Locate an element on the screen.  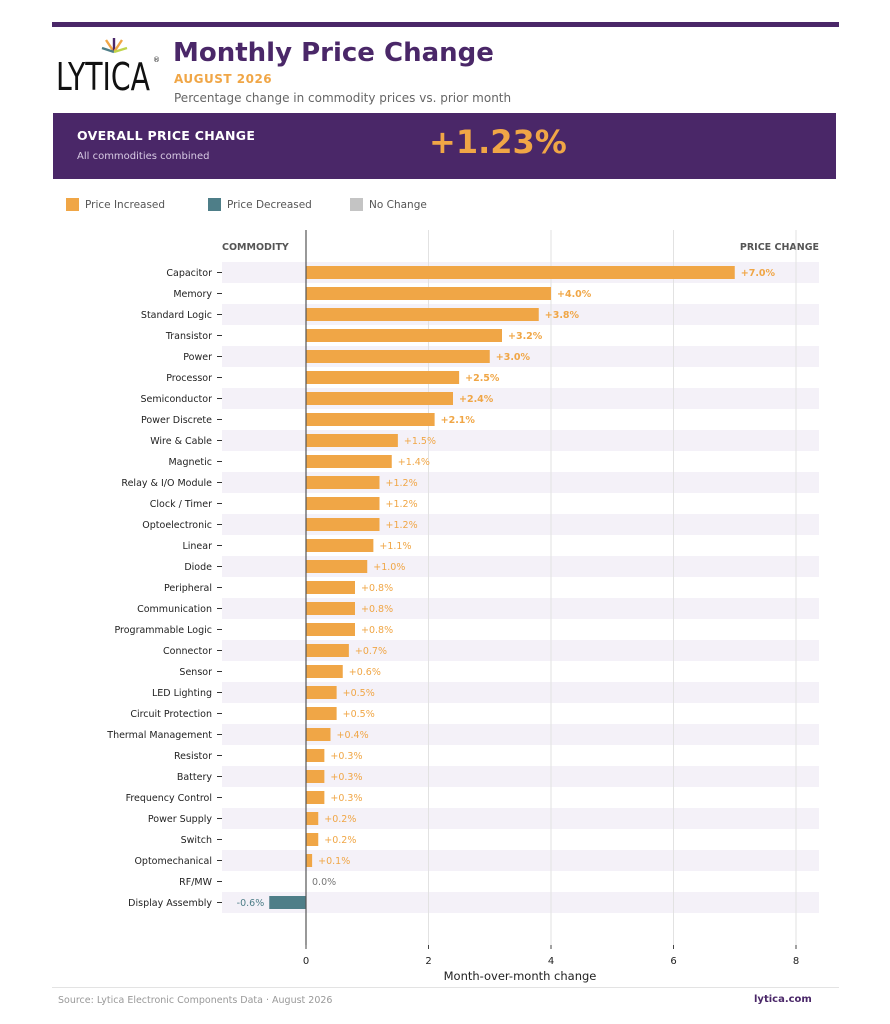
value-label-led-lighting: +0.5% is located at coordinates (359, 693).